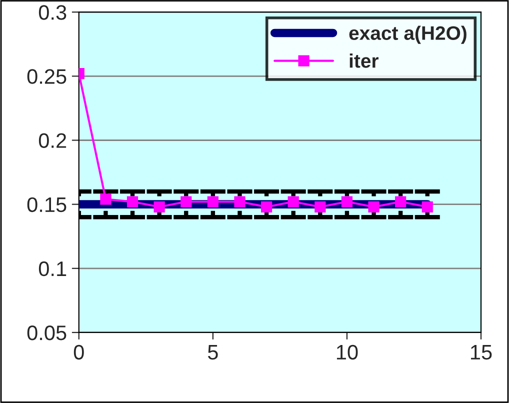 The image size is (509, 403). I want to click on legend-label: iter, so click(364, 61).